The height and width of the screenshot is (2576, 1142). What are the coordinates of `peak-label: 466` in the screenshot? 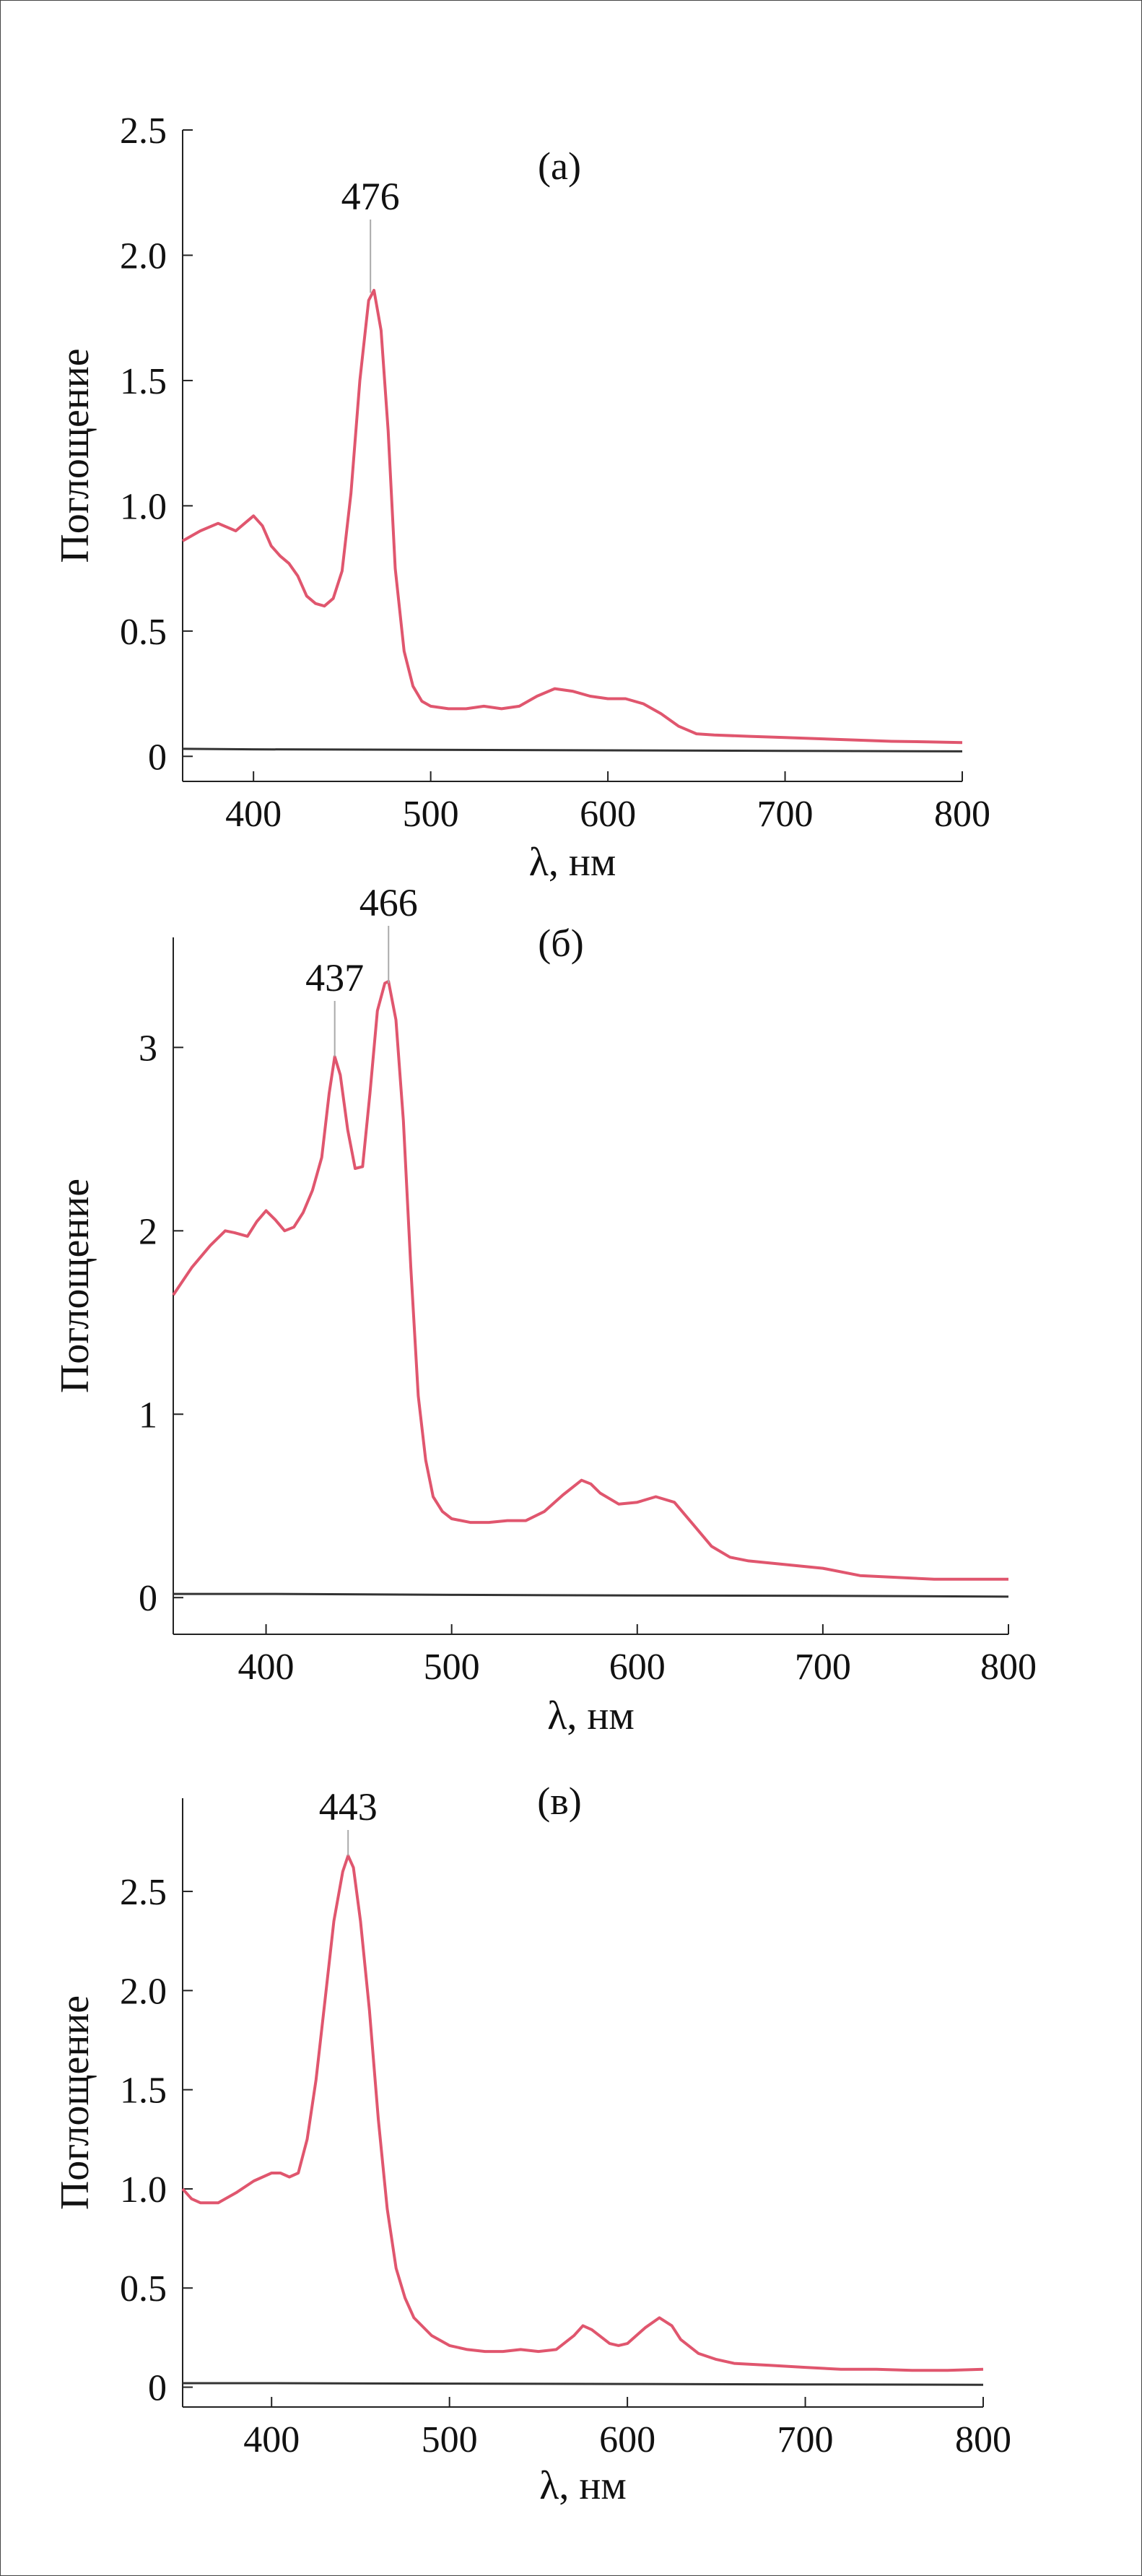 It's located at (389, 902).